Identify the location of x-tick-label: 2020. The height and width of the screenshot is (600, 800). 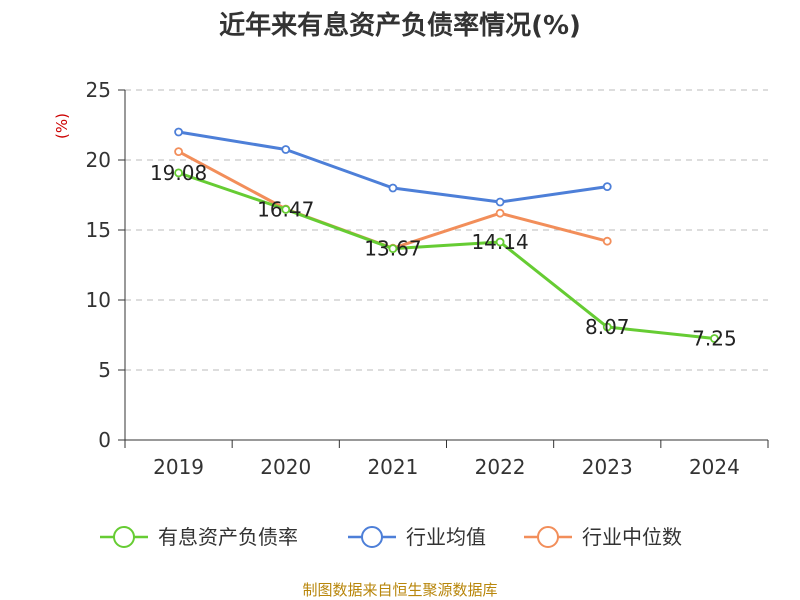
(285, 467).